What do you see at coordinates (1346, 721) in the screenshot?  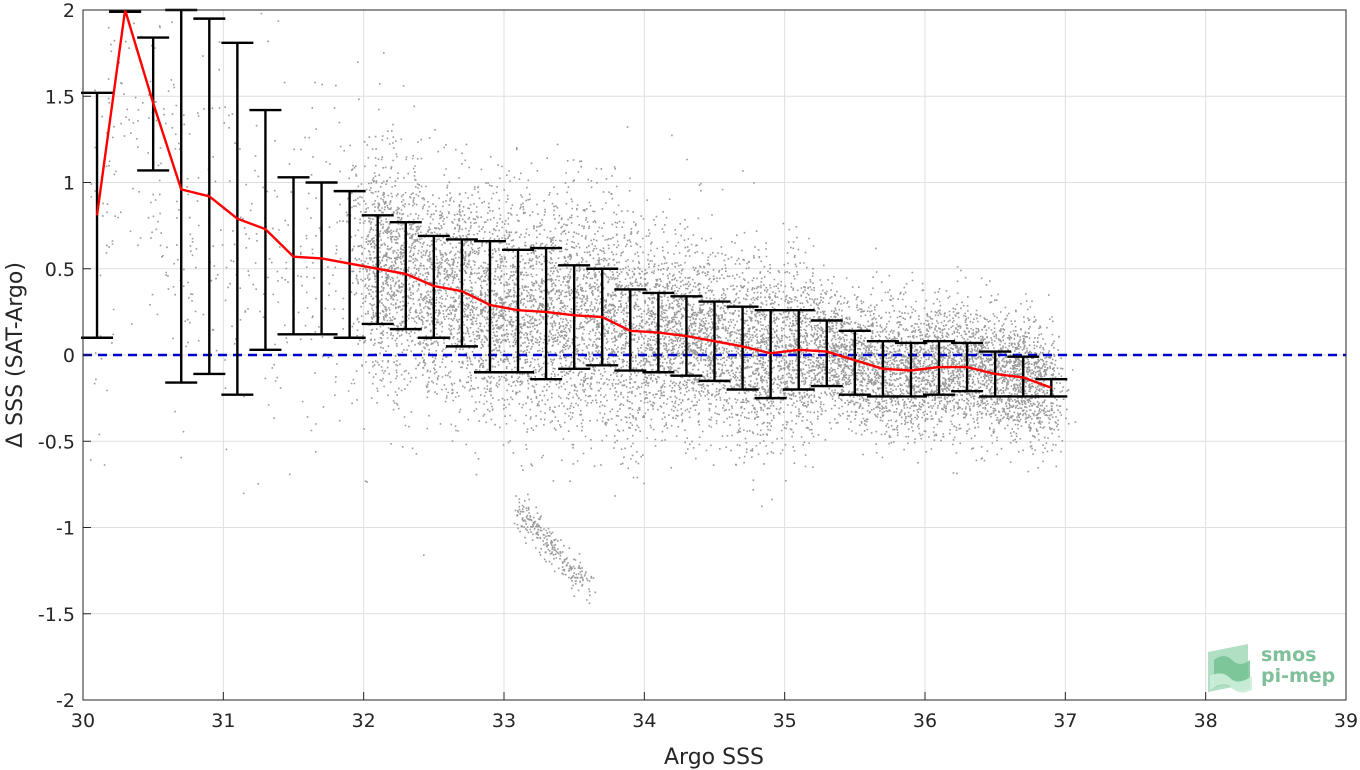 I see `x-tick-label: 39` at bounding box center [1346, 721].